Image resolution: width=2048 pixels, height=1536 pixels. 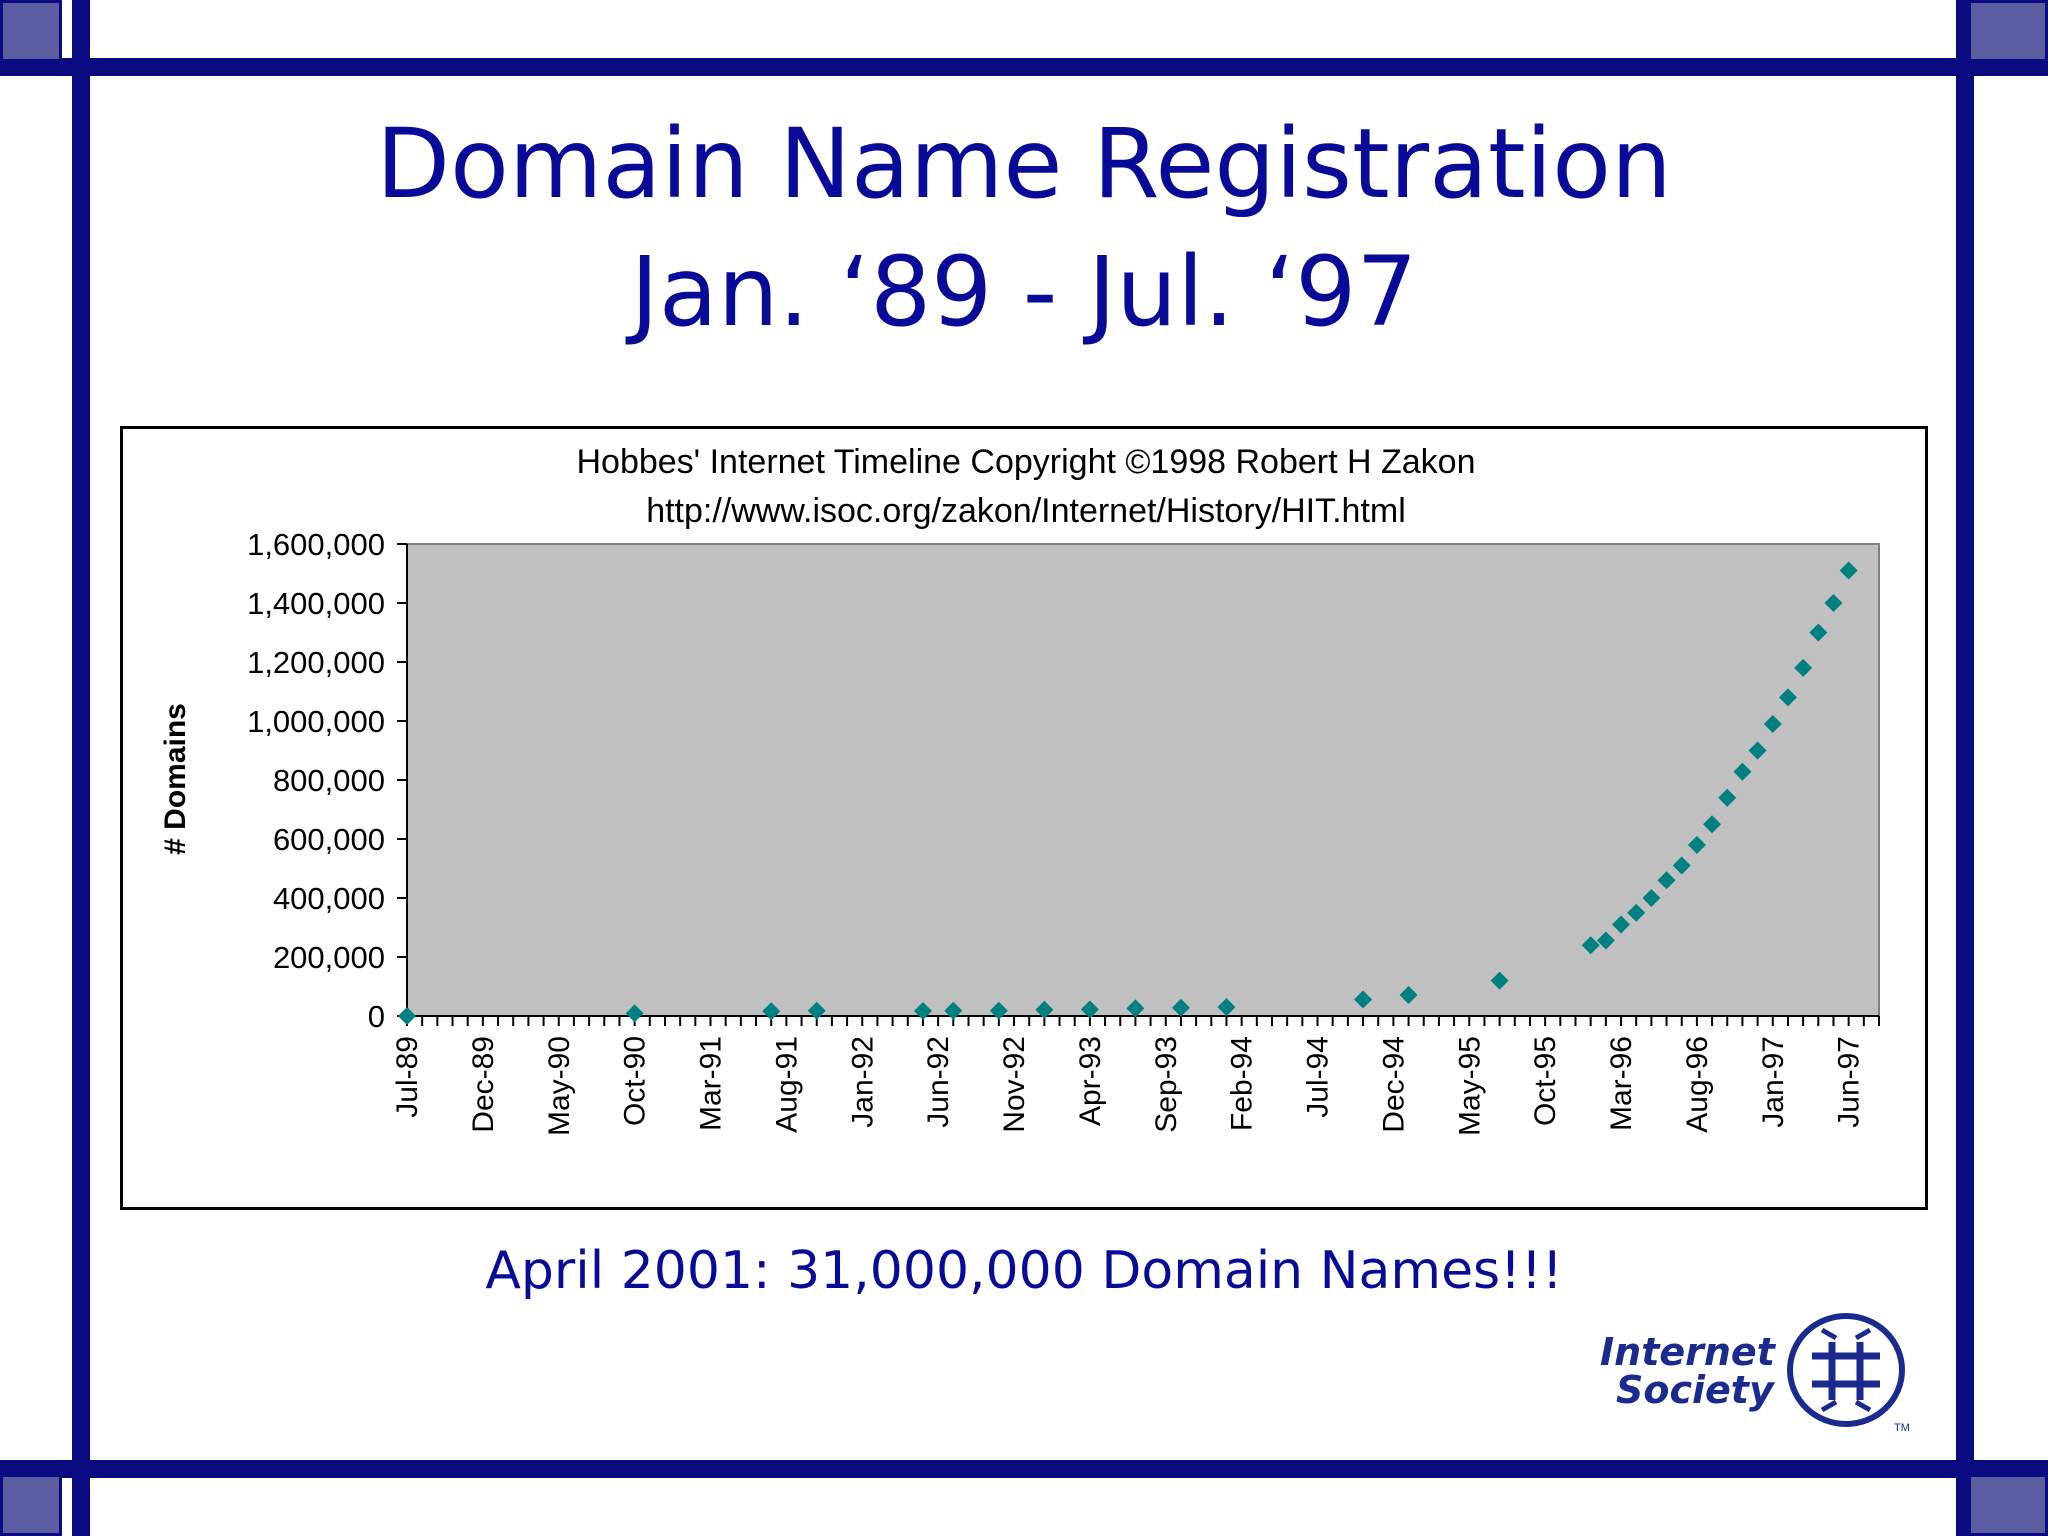 What do you see at coordinates (1773, 1082) in the screenshot?
I see `x-tick-label: Jan-97` at bounding box center [1773, 1082].